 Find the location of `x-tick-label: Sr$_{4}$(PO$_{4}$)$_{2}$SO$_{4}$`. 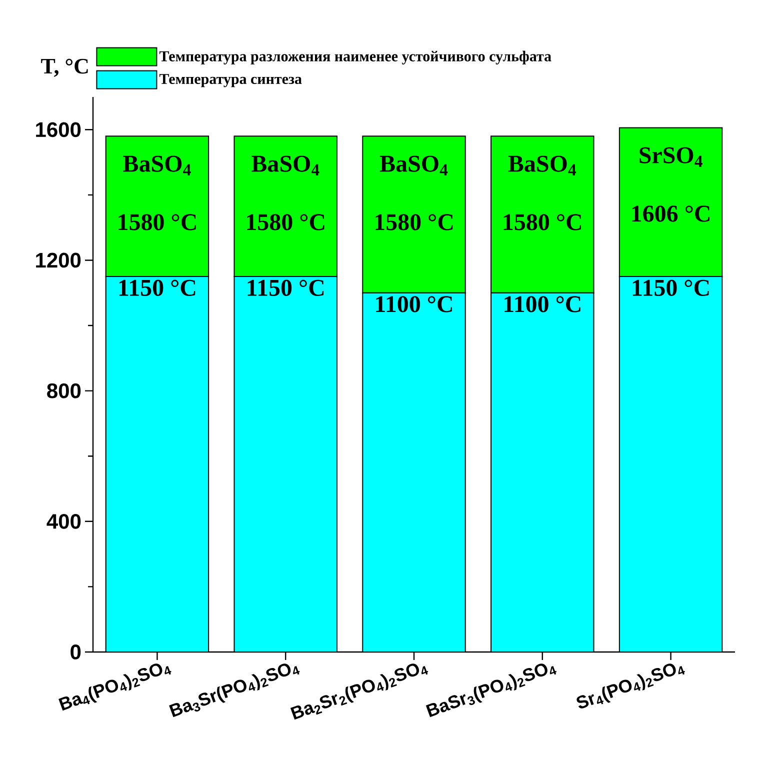

x-tick-label: Sr$_{4}$(PO$_{4}$)$_{2}$SO$_{4}$ is located at coordinates (630, 686).